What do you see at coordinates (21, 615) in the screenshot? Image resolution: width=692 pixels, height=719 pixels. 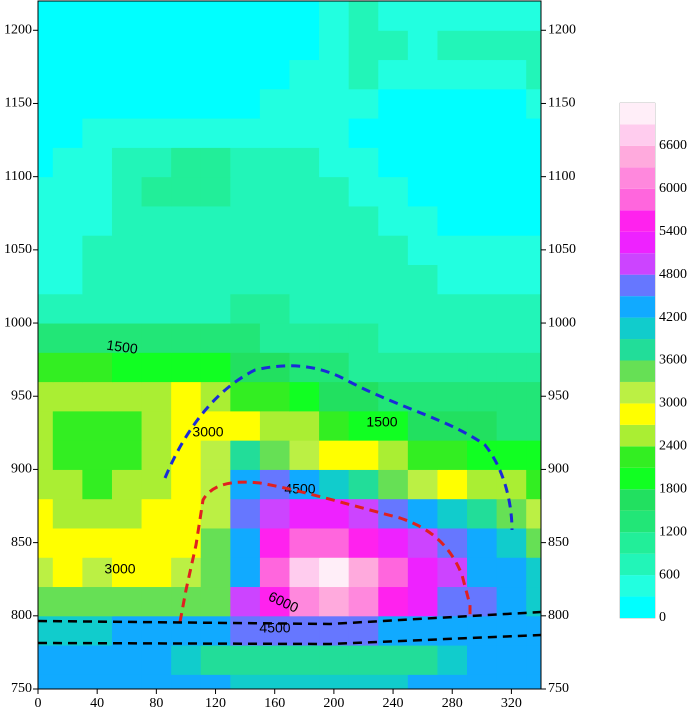 I see `y-tick-label: 800` at bounding box center [21, 615].